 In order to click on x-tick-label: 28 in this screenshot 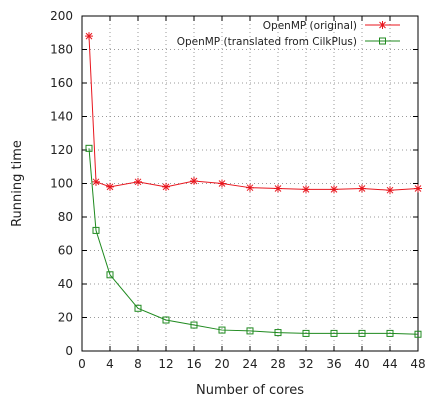, I will do `click(277, 364)`.